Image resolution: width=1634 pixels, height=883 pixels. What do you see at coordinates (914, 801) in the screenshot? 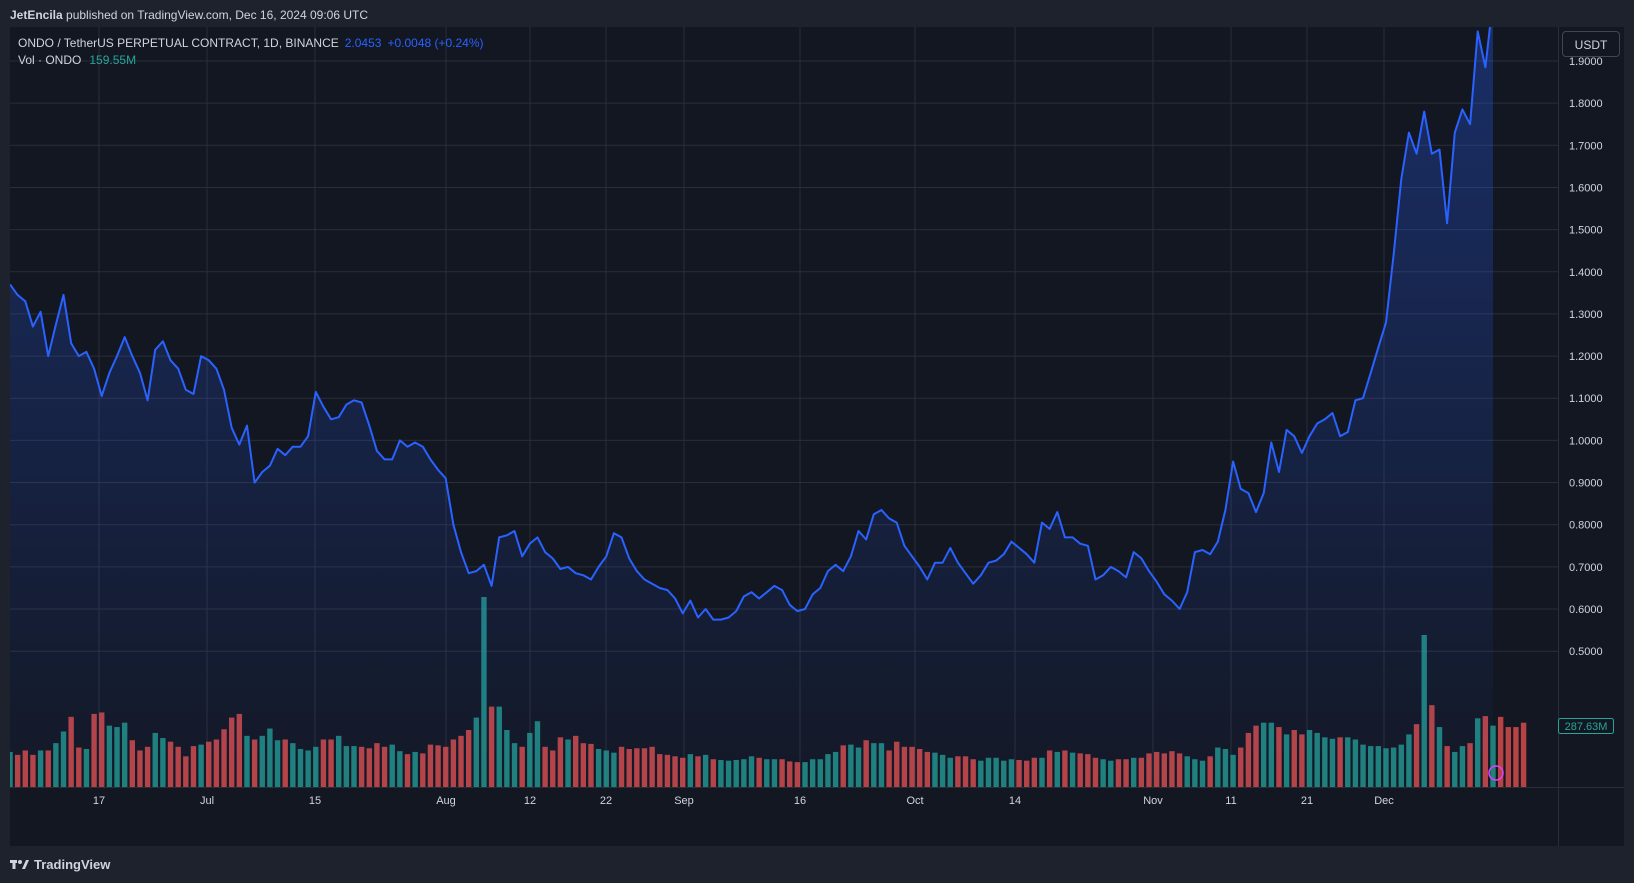
I see `x-tick-label: Oct` at bounding box center [914, 801].